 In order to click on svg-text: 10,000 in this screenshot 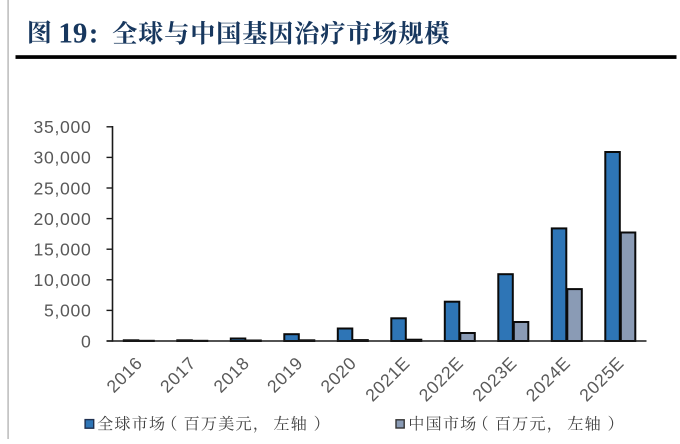, I will do `click(62, 280)`.